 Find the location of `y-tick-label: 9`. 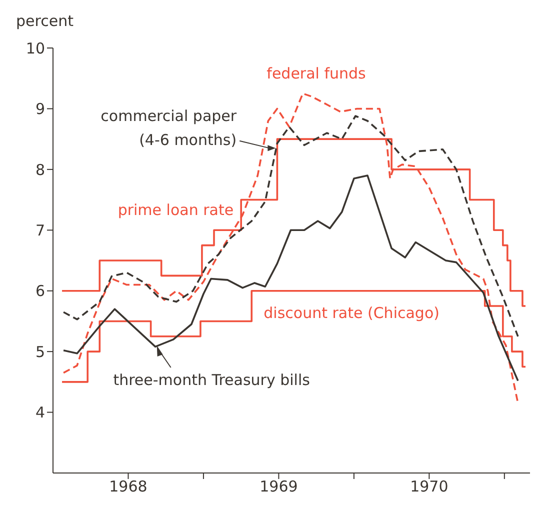

y-tick-label: 9 is located at coordinates (40, 109).